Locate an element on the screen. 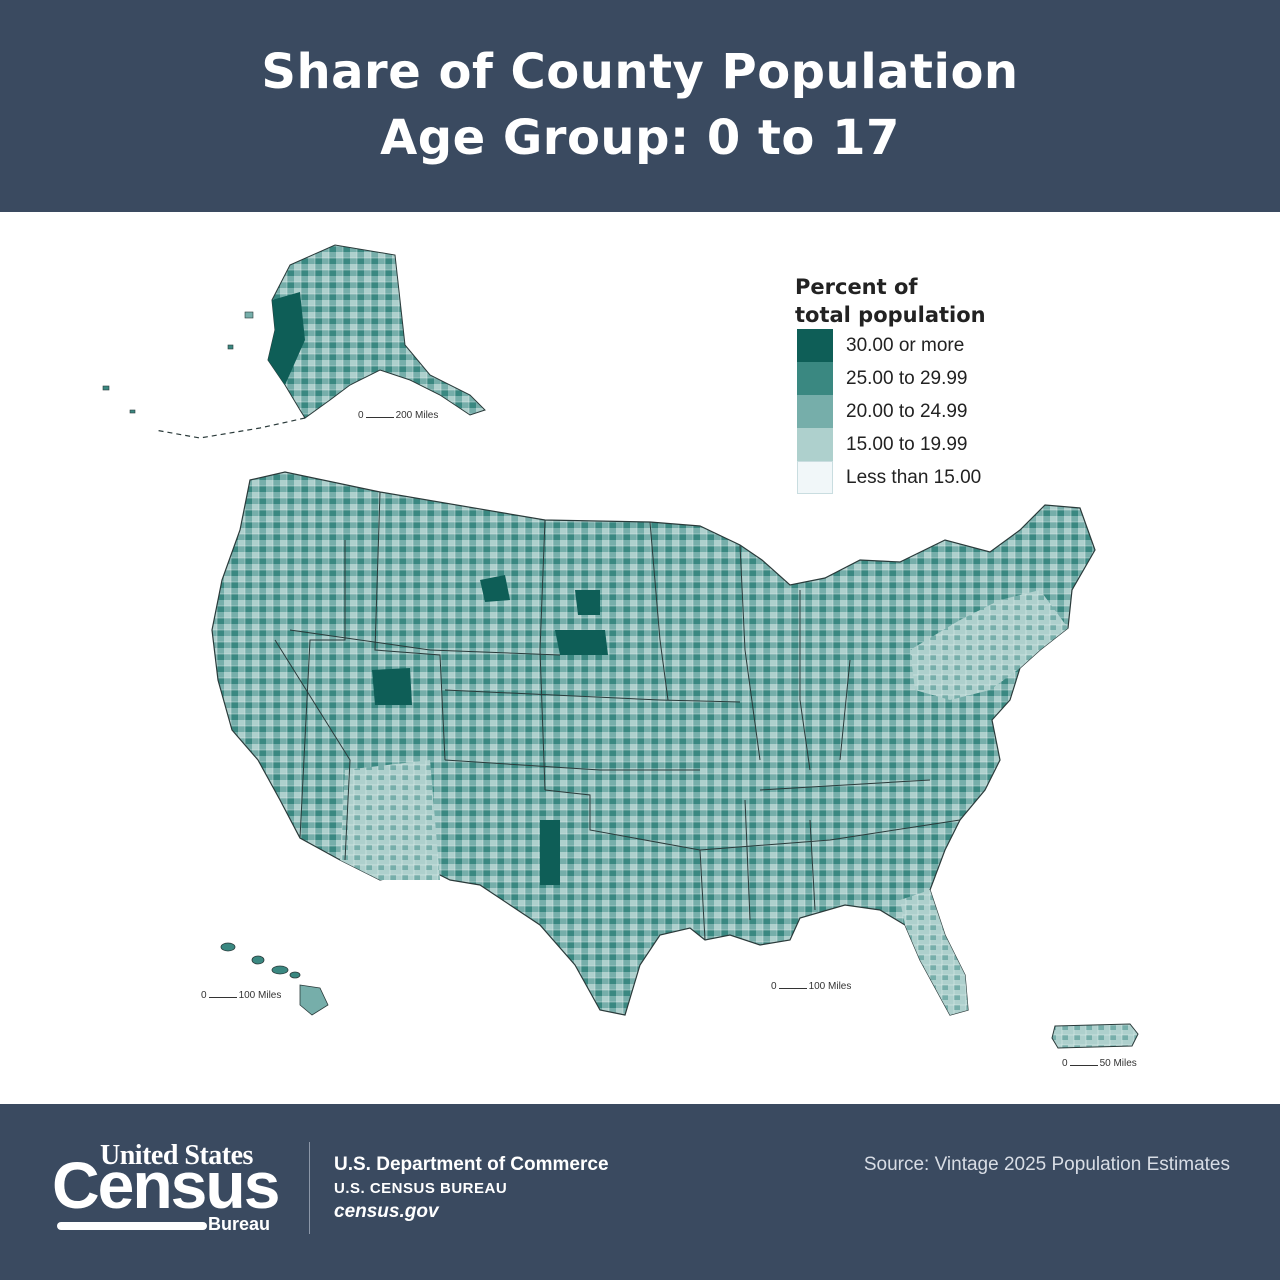 Image resolution: width=1280 pixels, height=1280 pixels. legend-label: 25.00 to 29.99 is located at coordinates (907, 378).